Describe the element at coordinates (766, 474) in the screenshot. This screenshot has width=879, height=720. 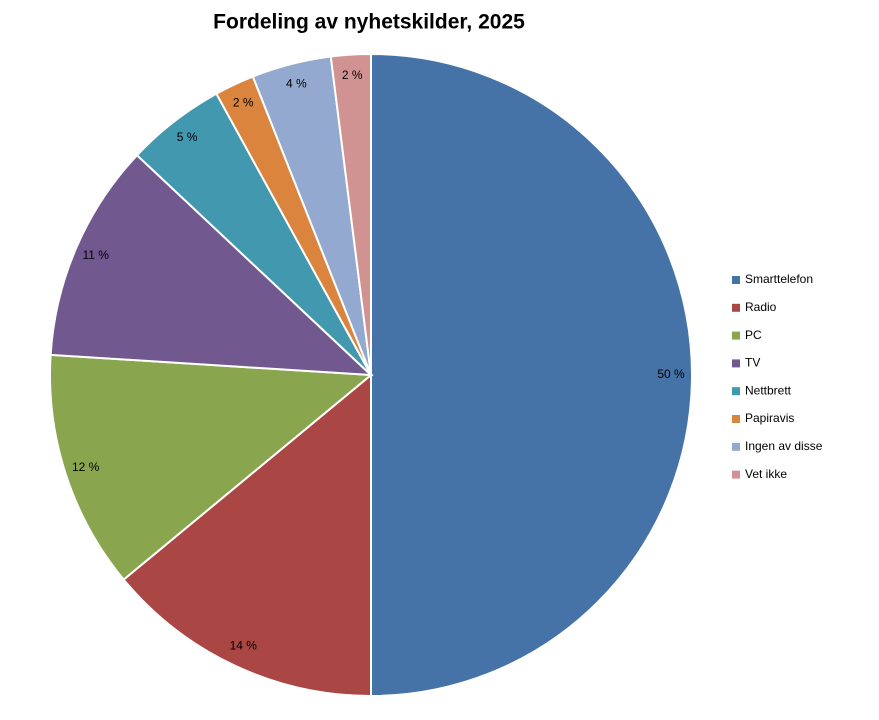
I see `legend-label: Vet ikke` at that location.